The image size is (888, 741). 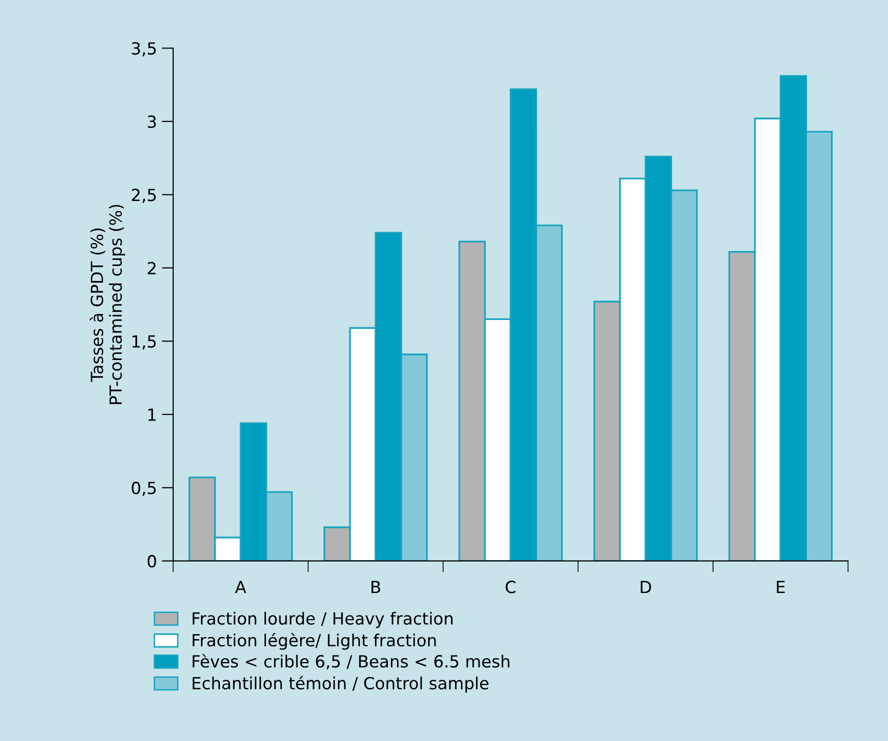 What do you see at coordinates (144, 489) in the screenshot?
I see `y-tick-label: 0,5` at bounding box center [144, 489].